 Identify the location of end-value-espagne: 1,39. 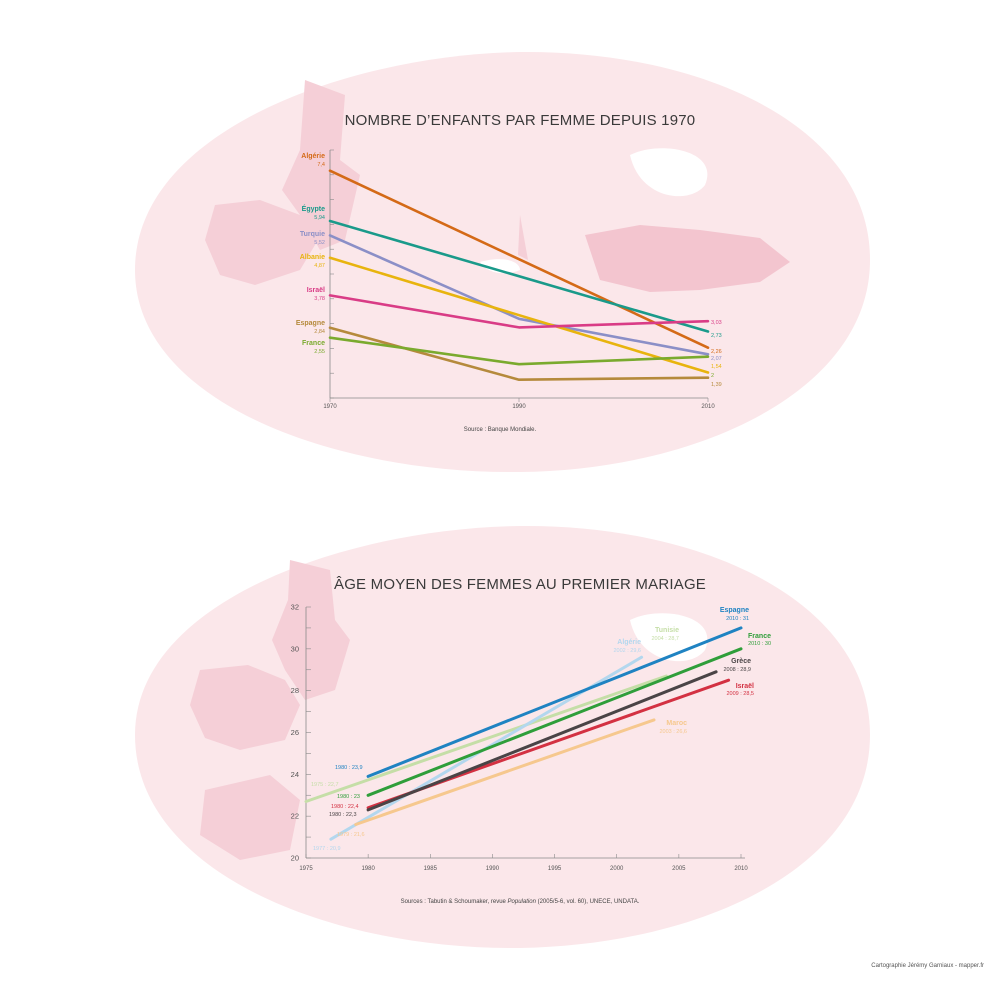
(716, 385).